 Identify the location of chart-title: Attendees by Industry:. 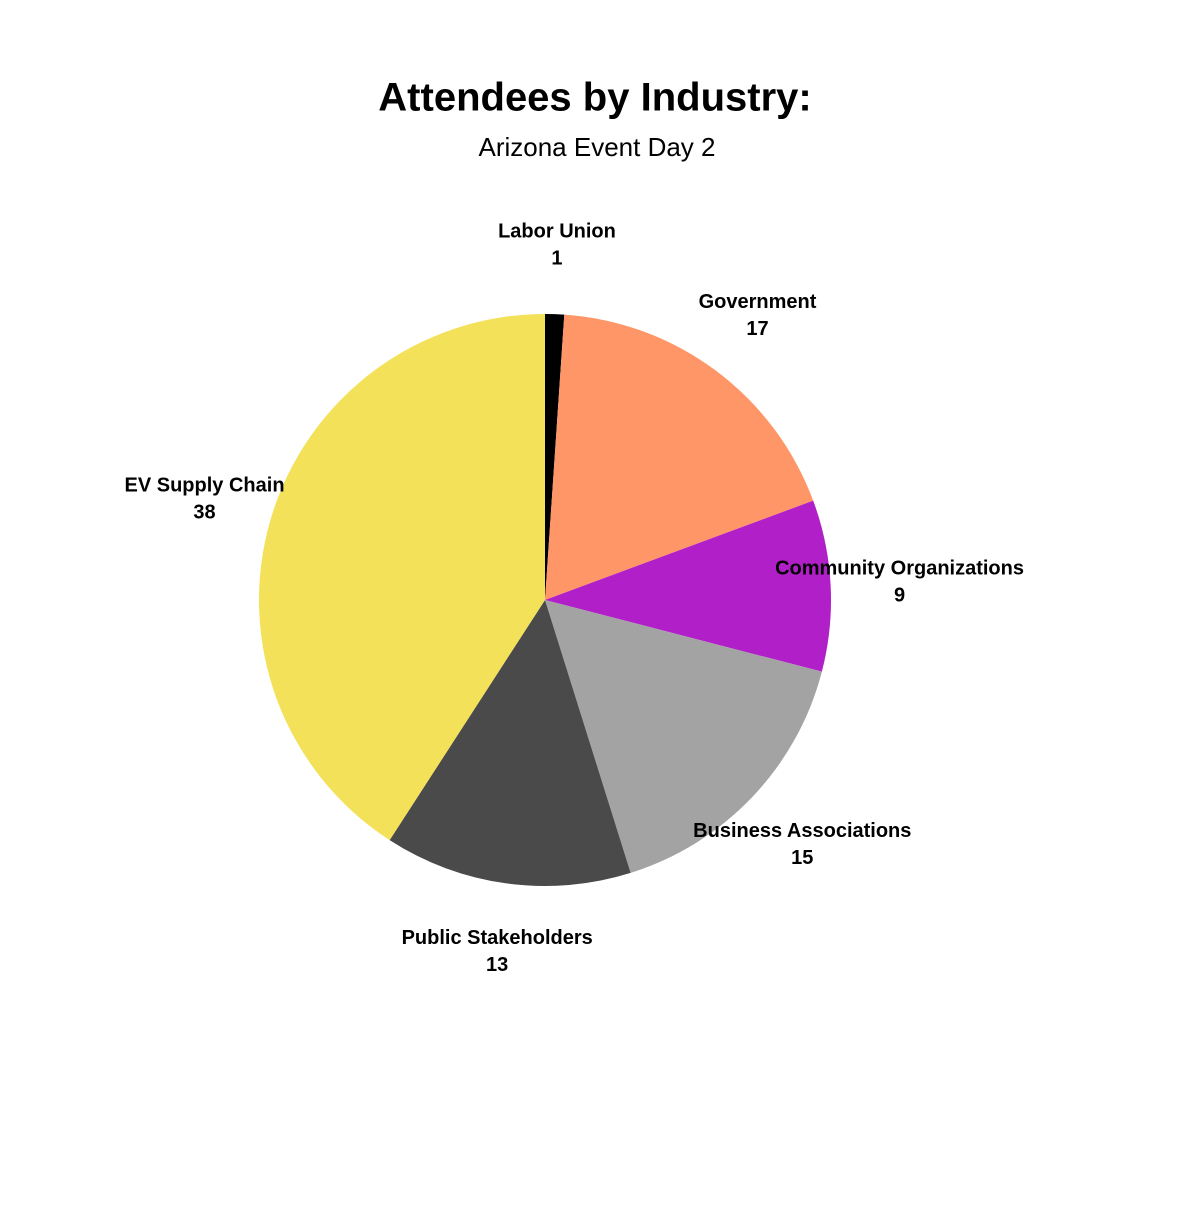
(594, 98).